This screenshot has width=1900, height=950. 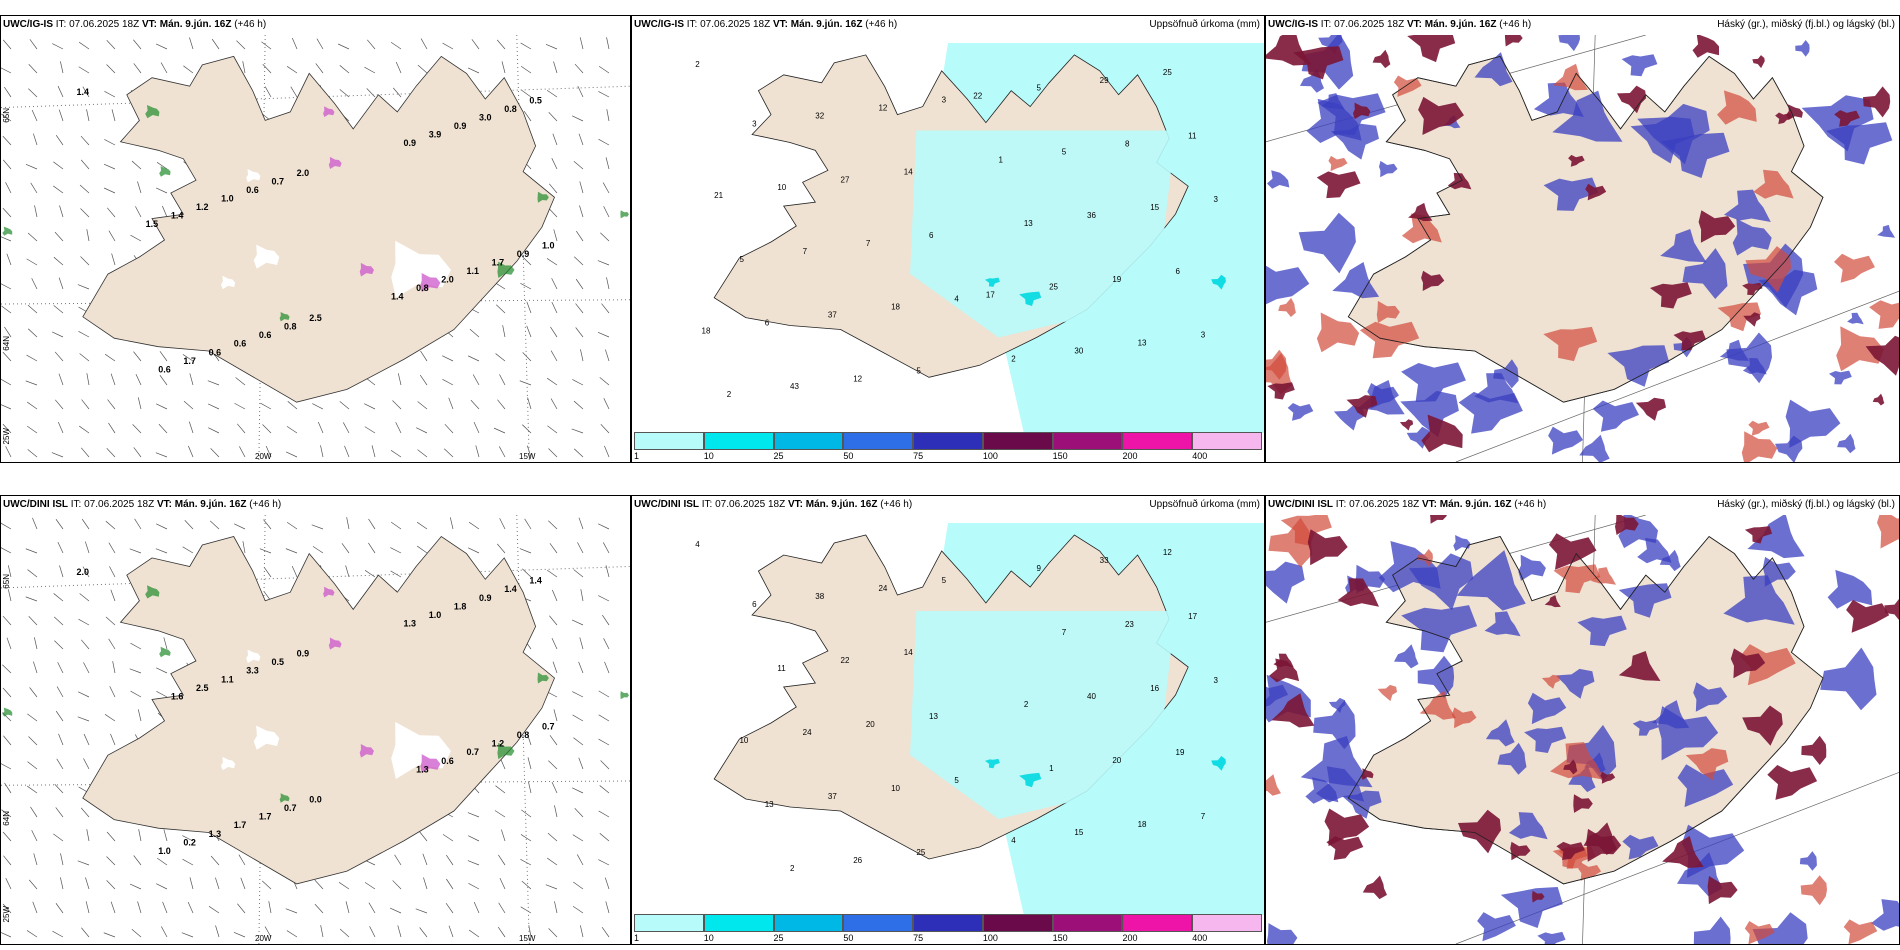 I want to click on colorbar-swatch, so click(x=948, y=923).